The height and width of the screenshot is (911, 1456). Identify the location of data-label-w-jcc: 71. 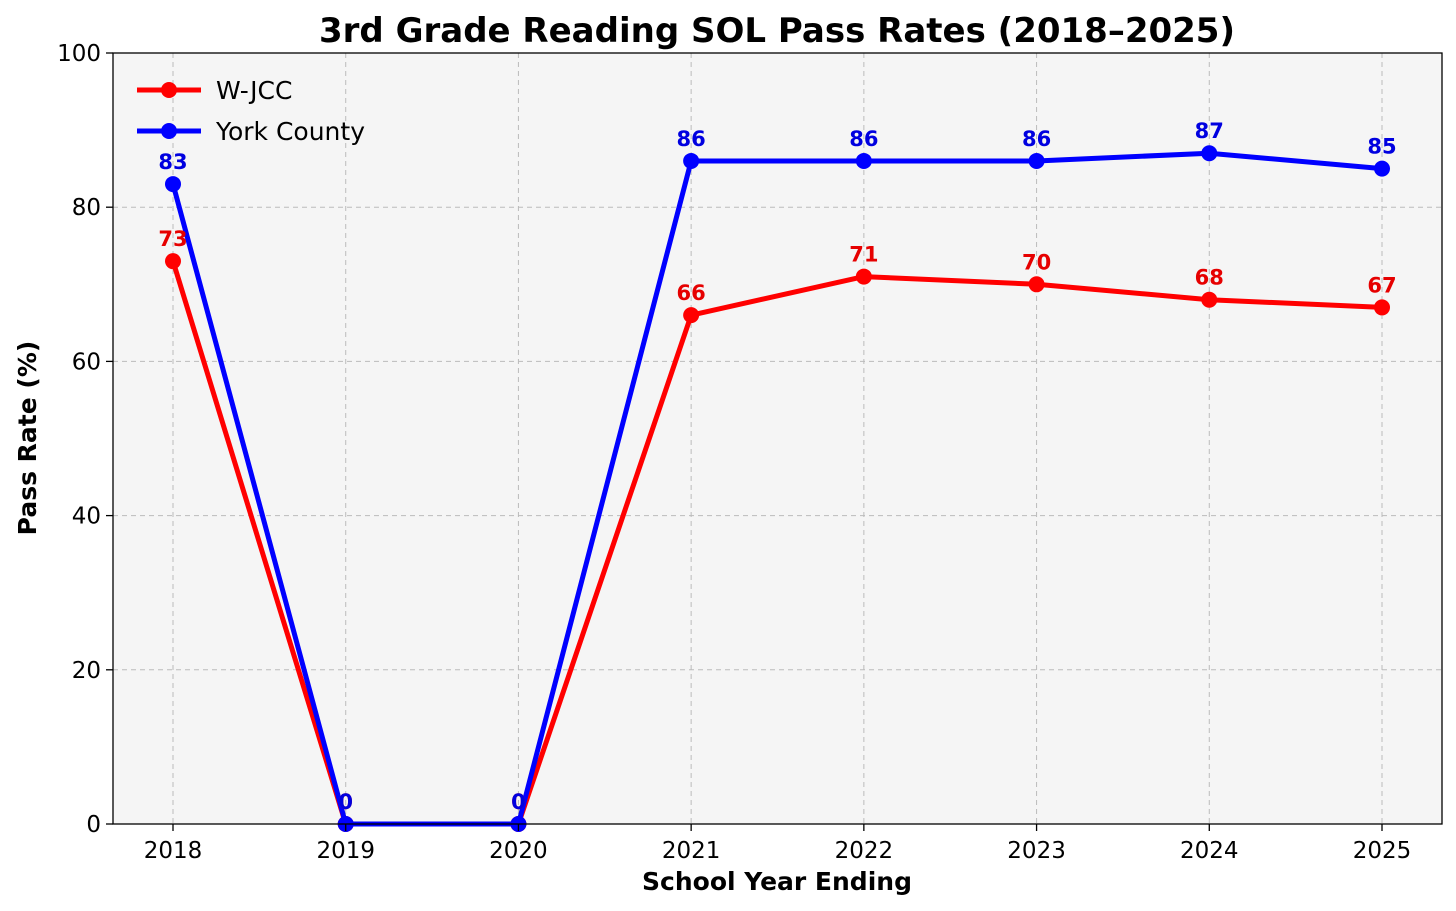
(863, 255).